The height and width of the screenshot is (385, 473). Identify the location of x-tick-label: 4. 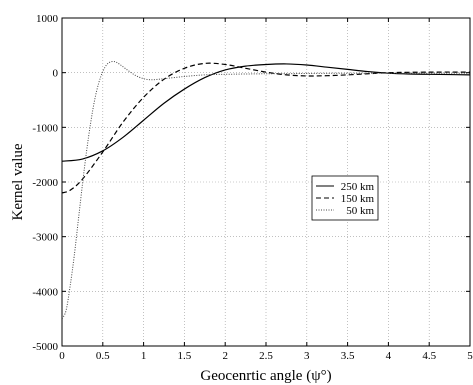
(389, 356).